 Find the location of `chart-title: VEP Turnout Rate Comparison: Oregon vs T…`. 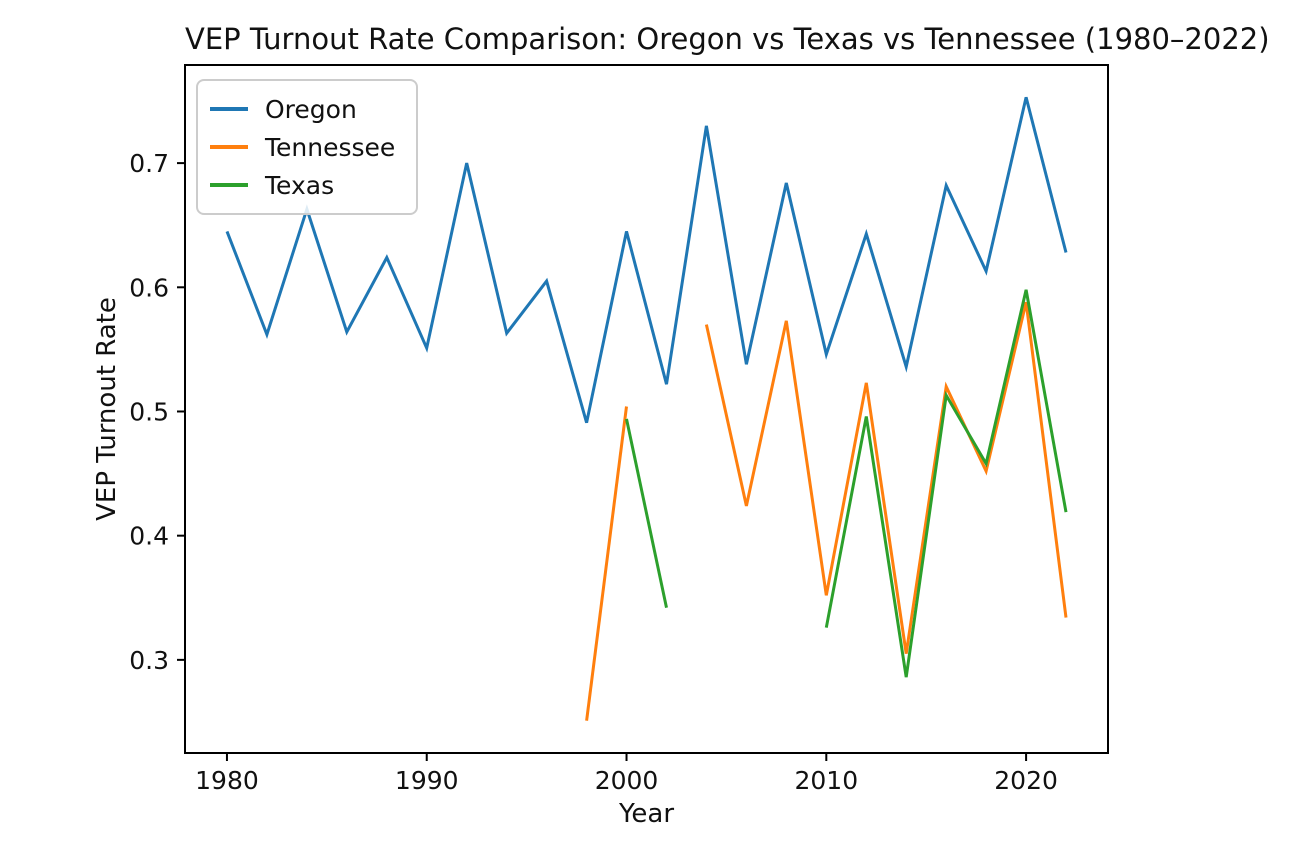

chart-title: VEP Turnout Rate Comparison: Oregon vs T… is located at coordinates (727, 39).